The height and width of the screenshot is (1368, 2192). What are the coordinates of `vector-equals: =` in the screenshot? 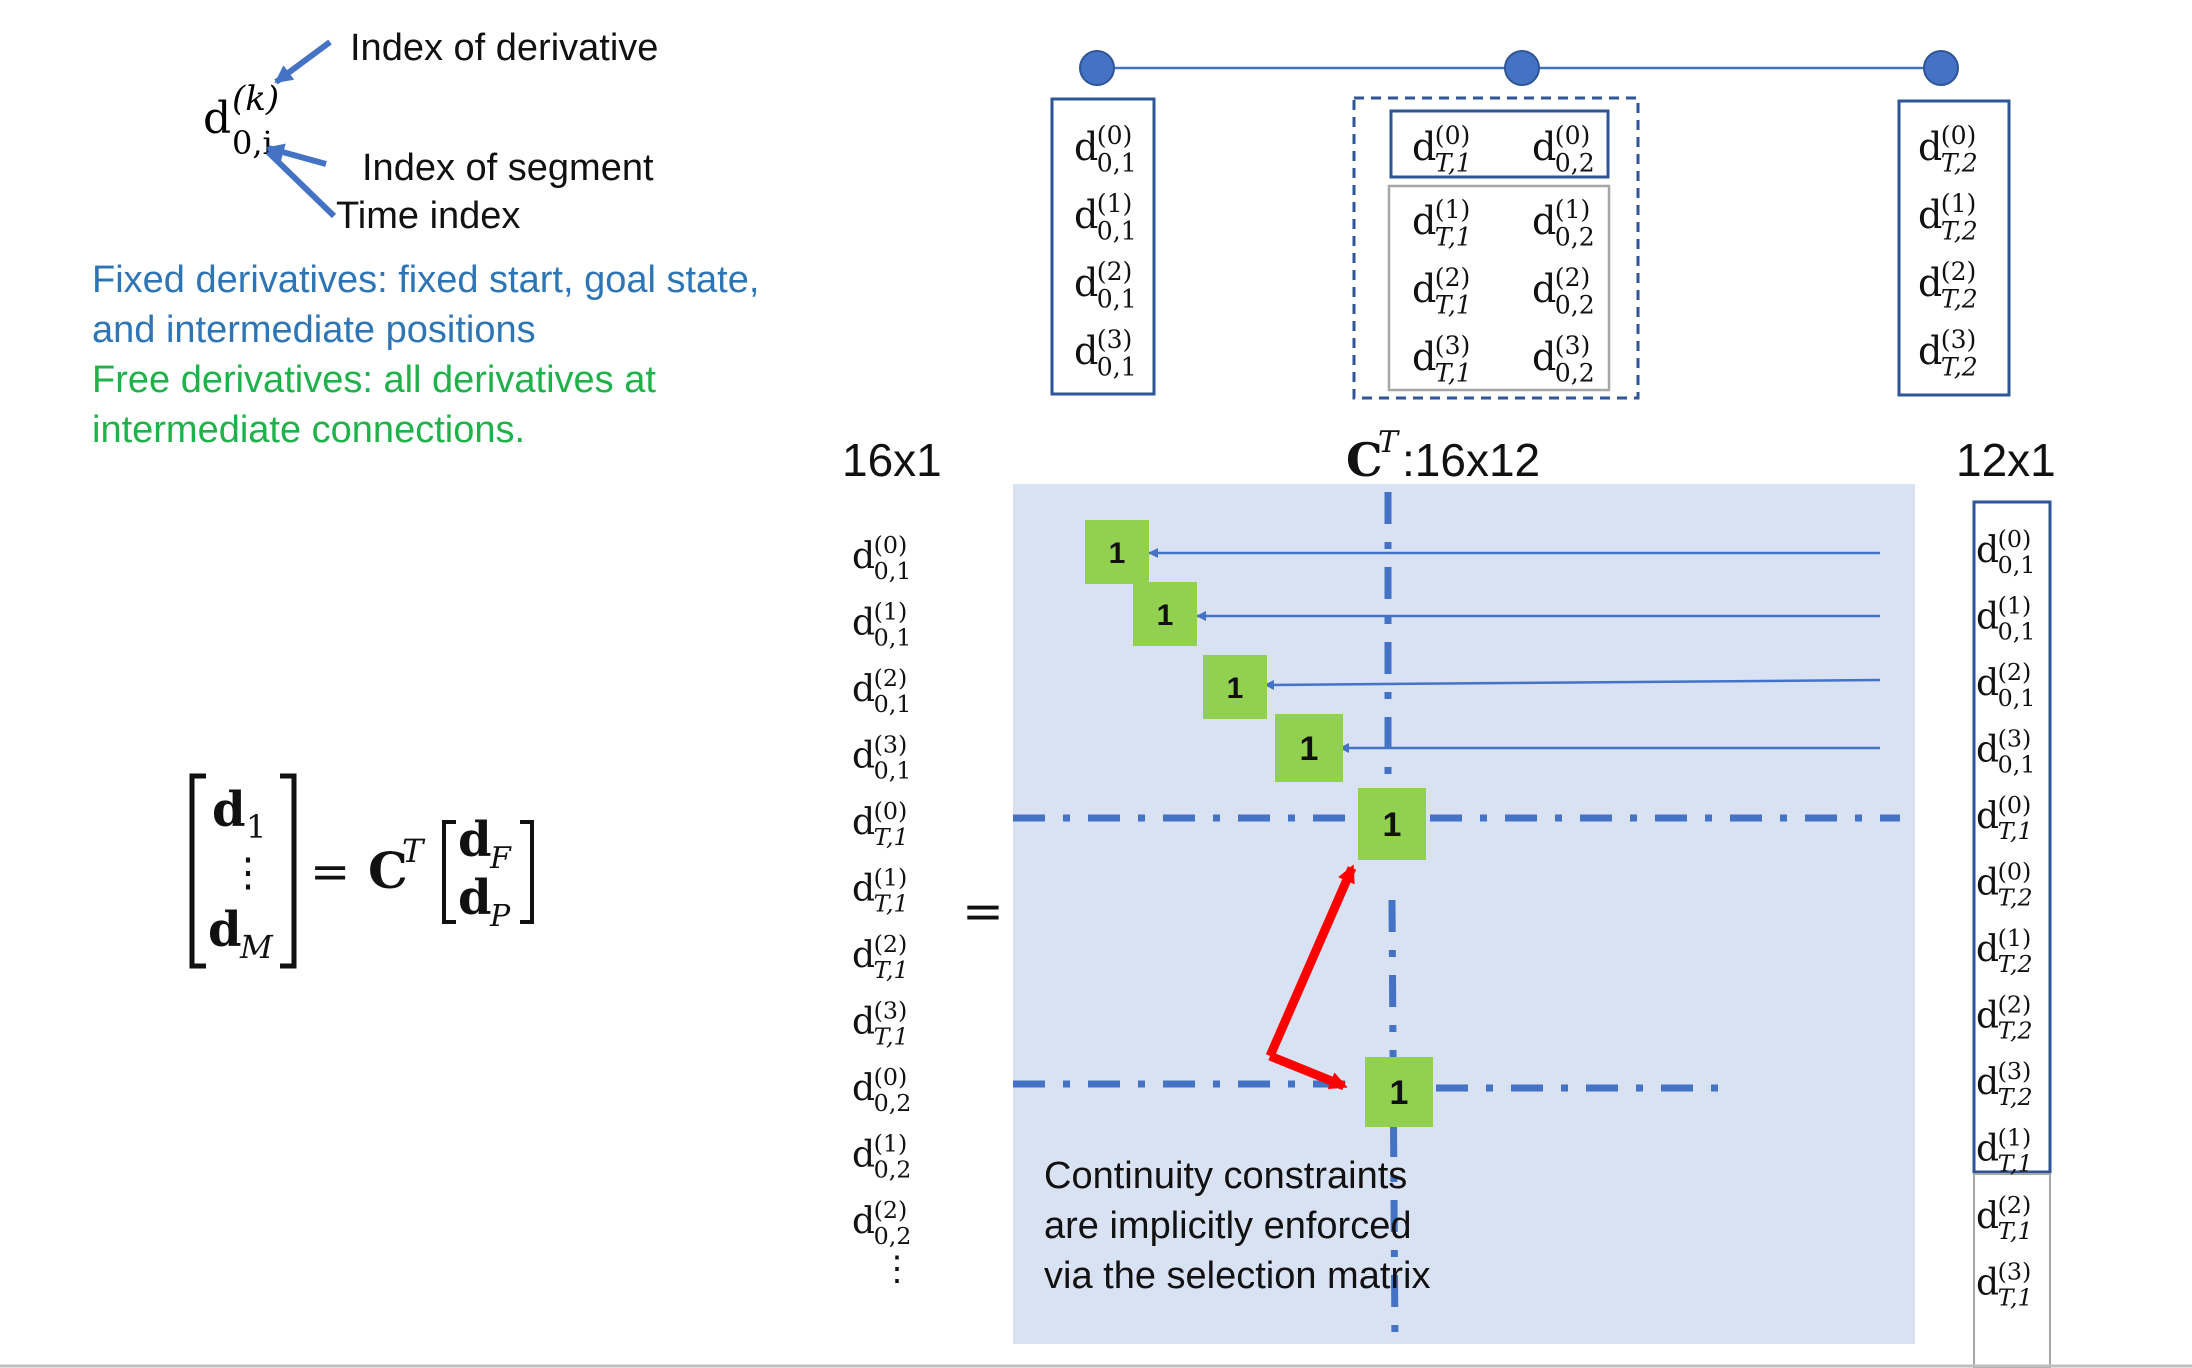 It's located at (983, 911).